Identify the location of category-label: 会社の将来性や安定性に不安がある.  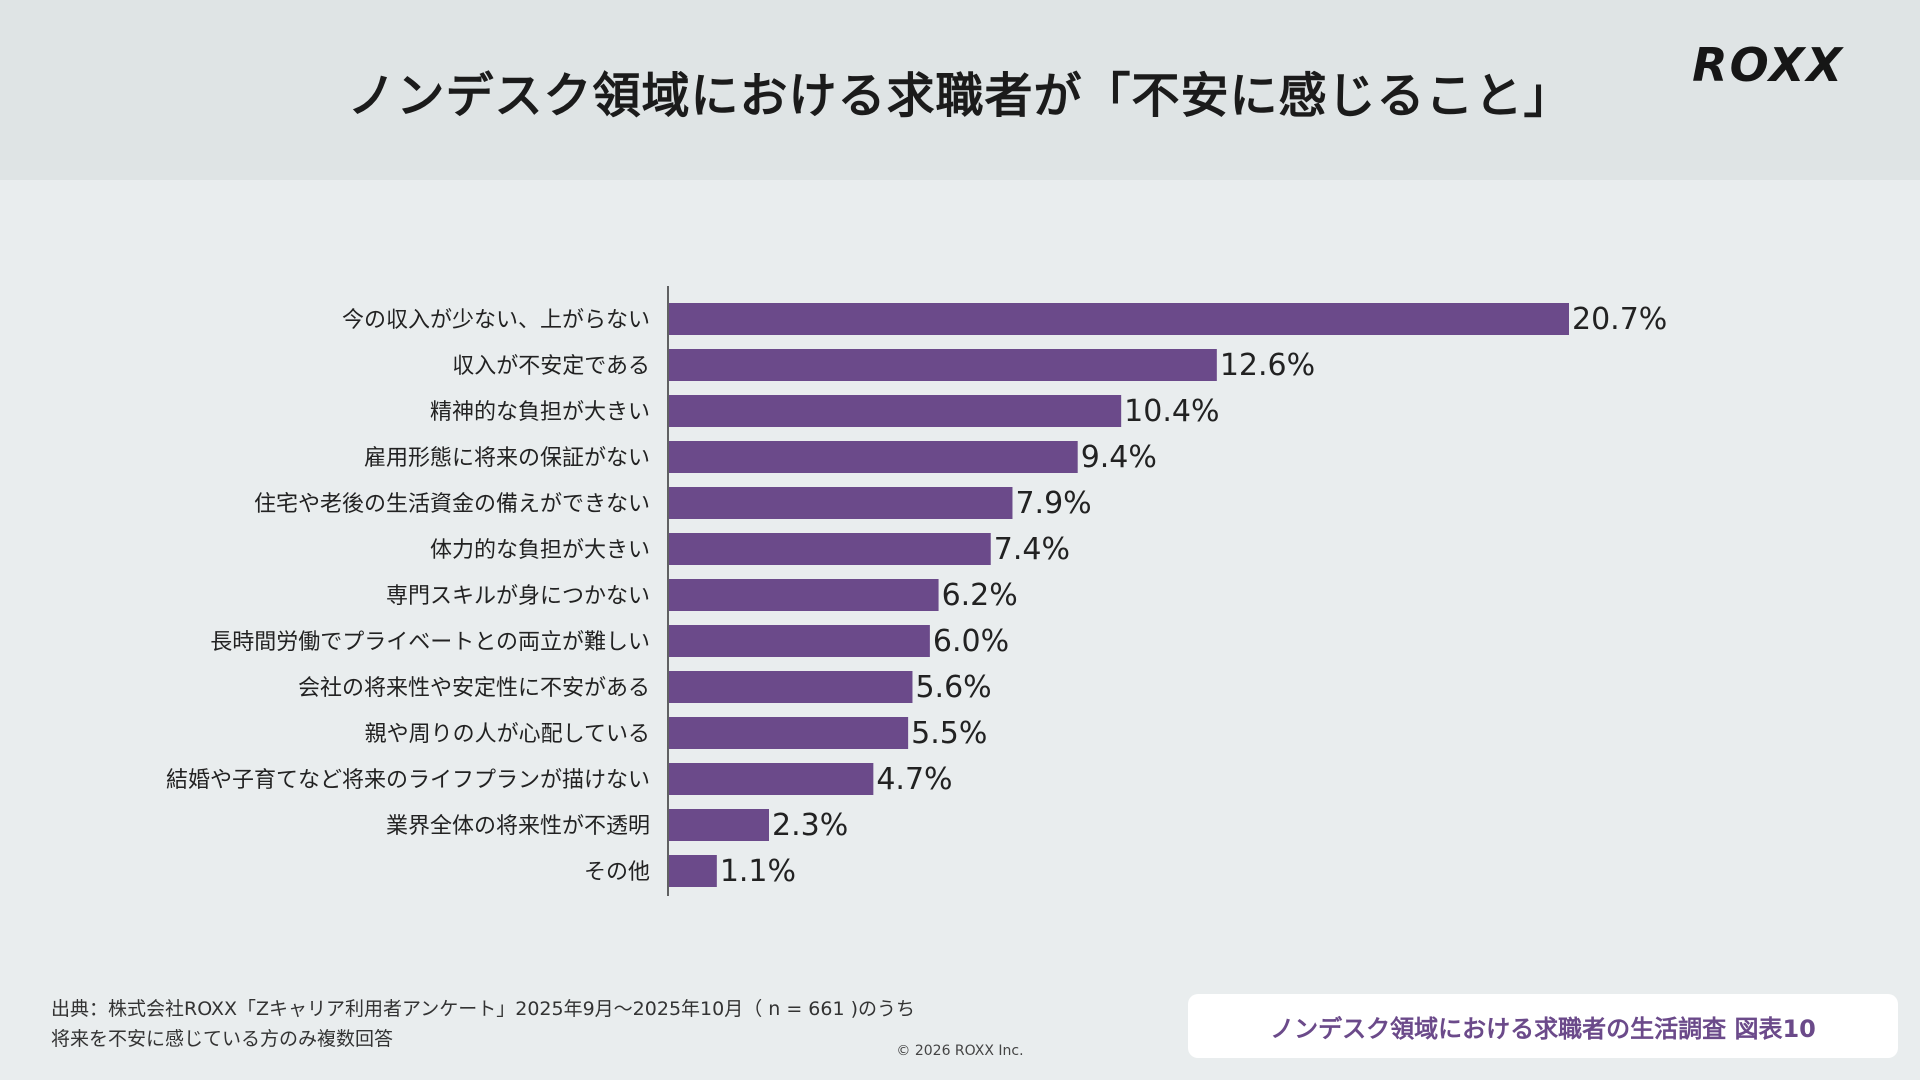
(474, 688).